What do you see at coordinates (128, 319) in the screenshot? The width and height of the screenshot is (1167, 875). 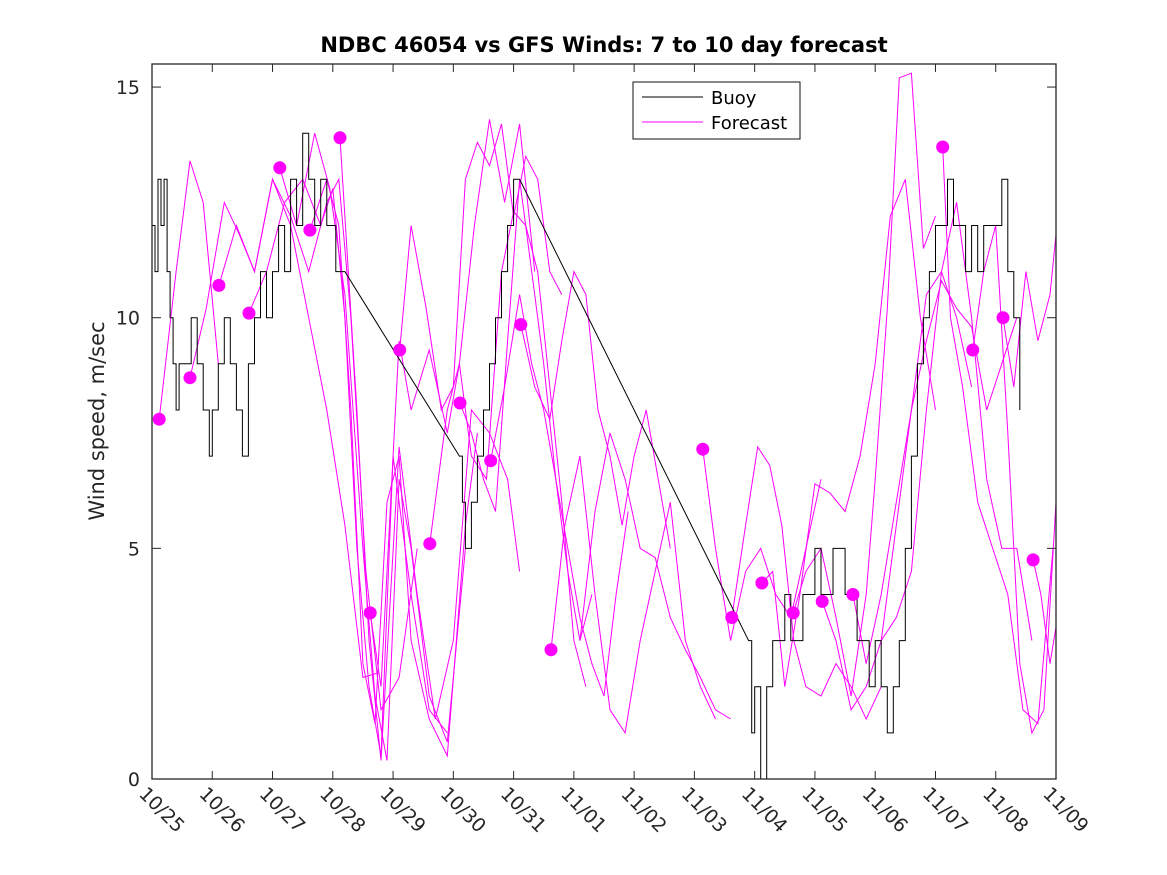 I see `y-tick-label: 10` at bounding box center [128, 319].